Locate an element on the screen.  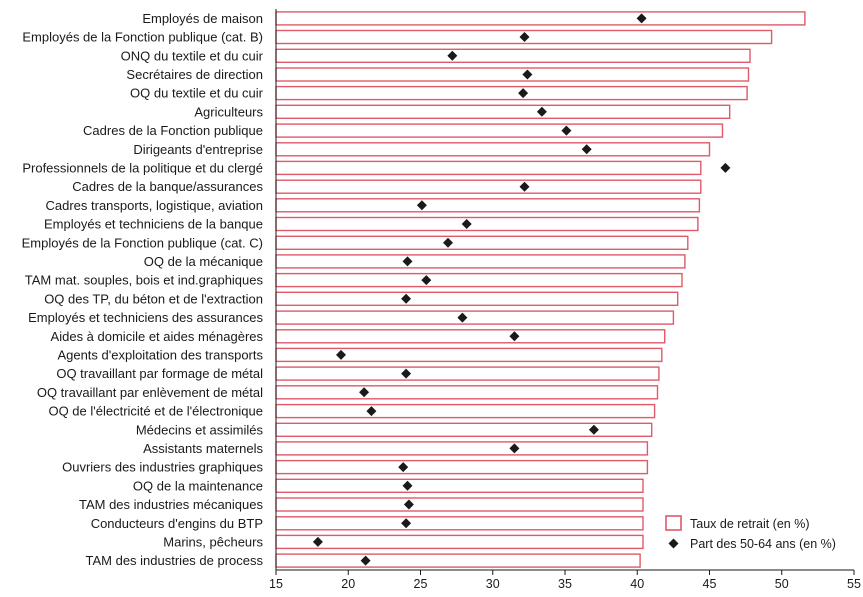
category-label: Cadres de la banque/assurances is located at coordinates (167, 186).